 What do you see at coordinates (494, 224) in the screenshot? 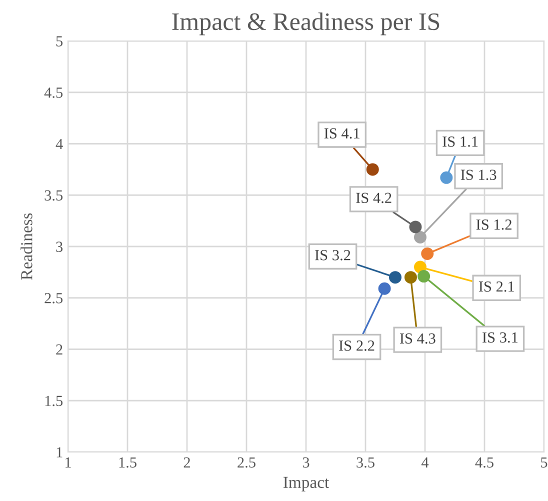
I see `text: IS 1.2` at bounding box center [494, 224].